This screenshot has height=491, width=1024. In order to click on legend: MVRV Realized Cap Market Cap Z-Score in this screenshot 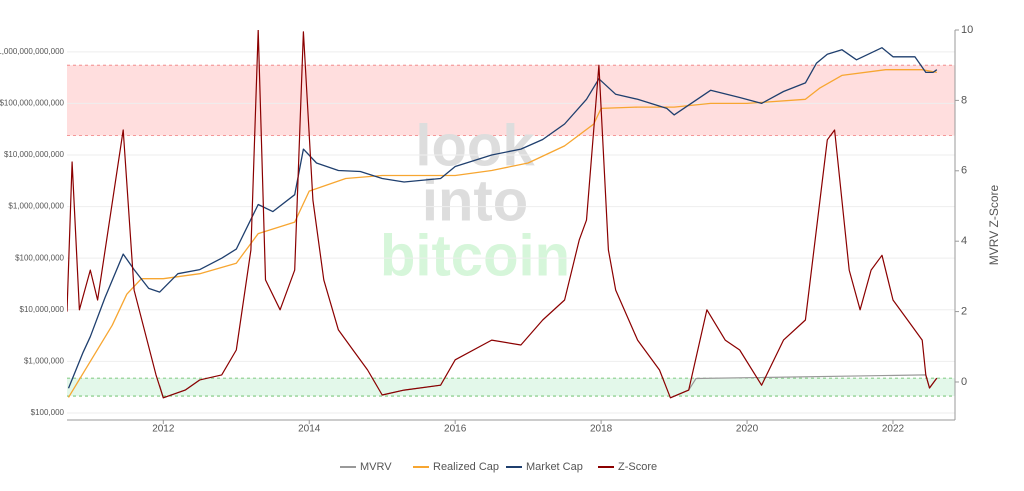, I will do `click(498, 467)`.